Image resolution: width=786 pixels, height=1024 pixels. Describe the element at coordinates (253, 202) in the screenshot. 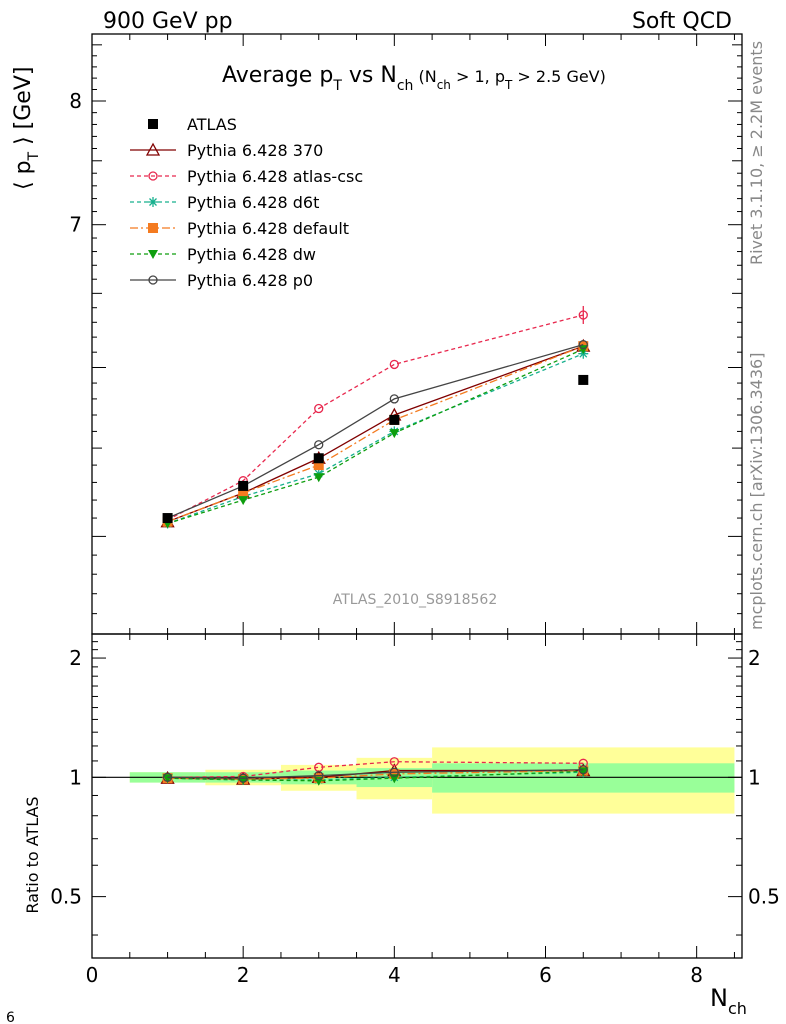

I see `legend-label: Pythia 6.428 d6t` at that location.